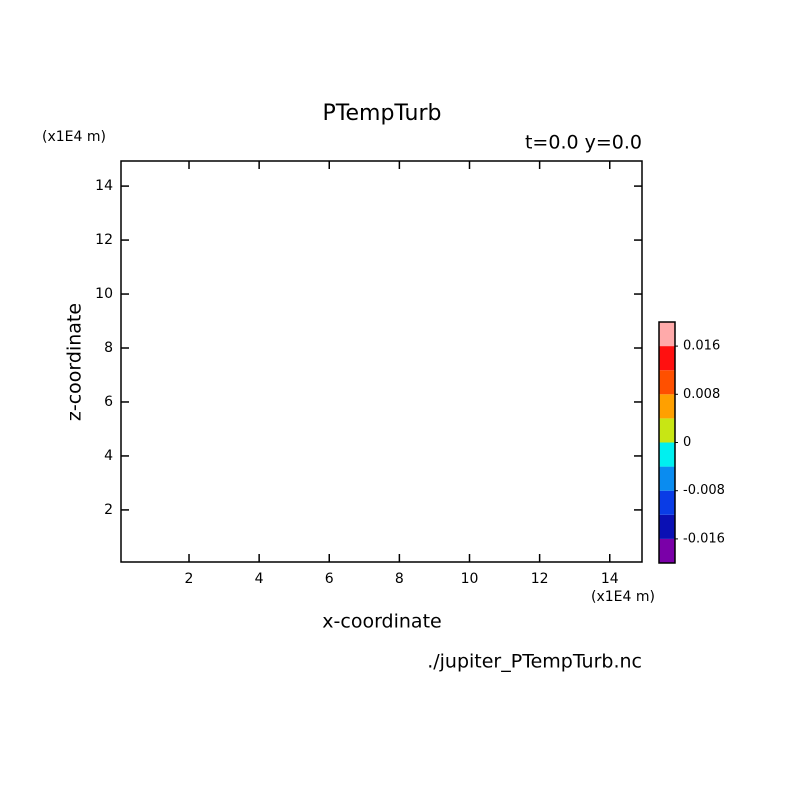 This screenshot has height=808, width=804. Describe the element at coordinates (104, 186) in the screenshot. I see `y-tick-label: 14` at that location.